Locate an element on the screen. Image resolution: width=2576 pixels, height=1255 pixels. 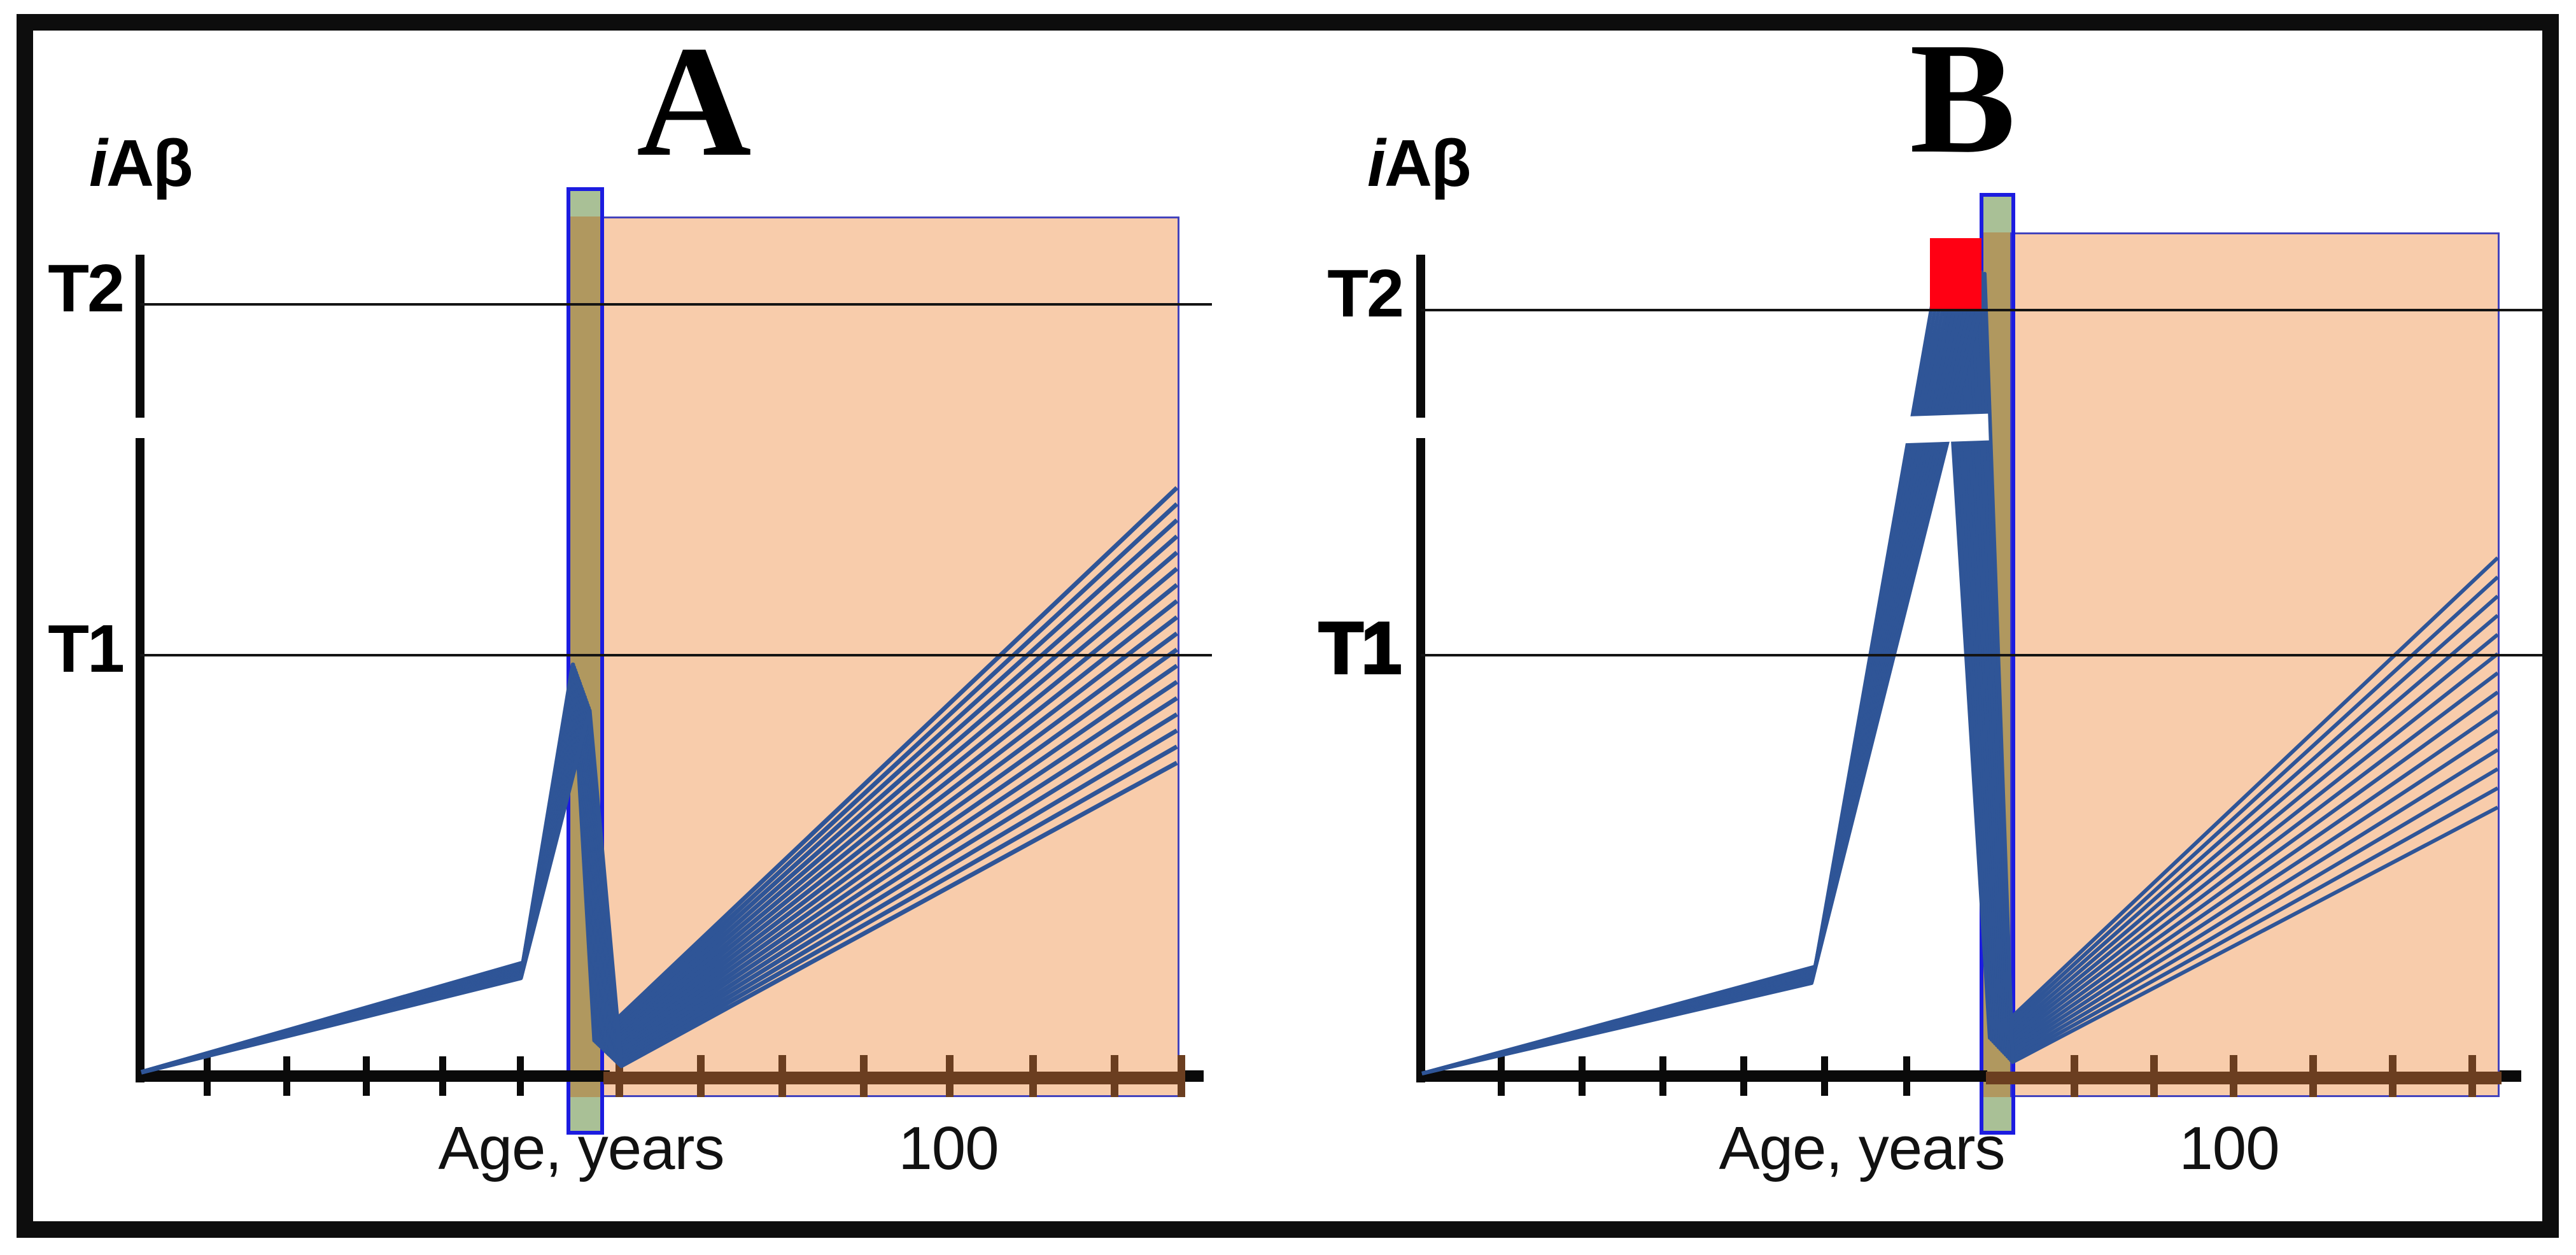
panel-a-y-axis-unit-label: iAβ is located at coordinates (141, 164).